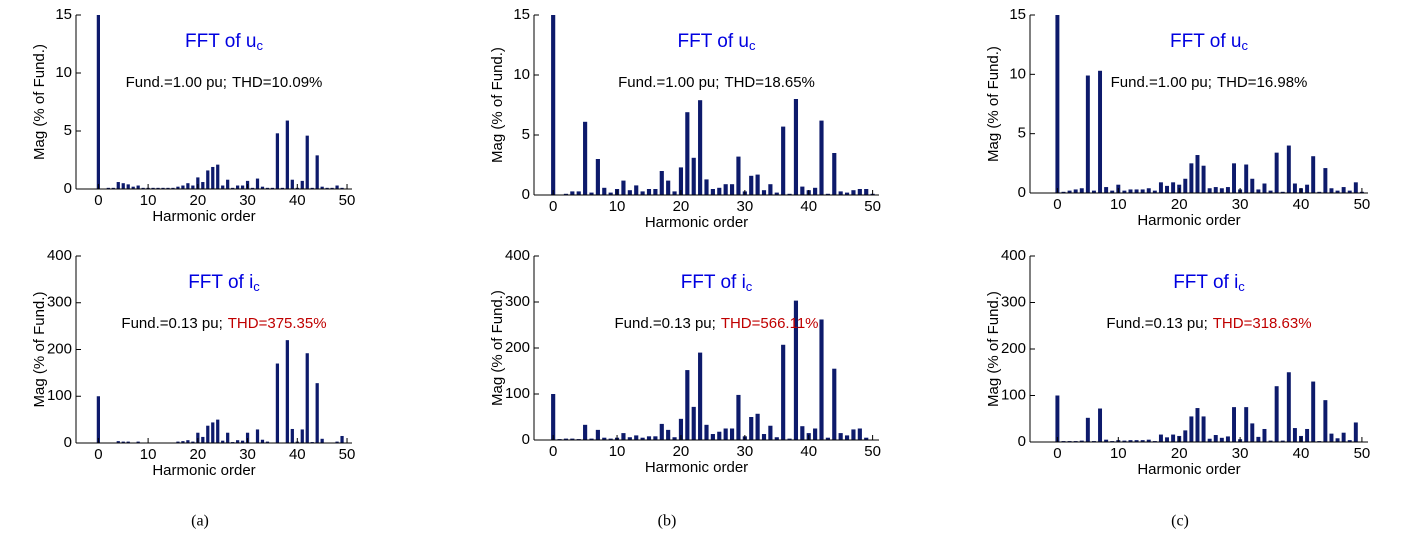  Describe the element at coordinates (769, 82) in the screenshot. I see `annotation-thd: THD=18.65%` at that location.